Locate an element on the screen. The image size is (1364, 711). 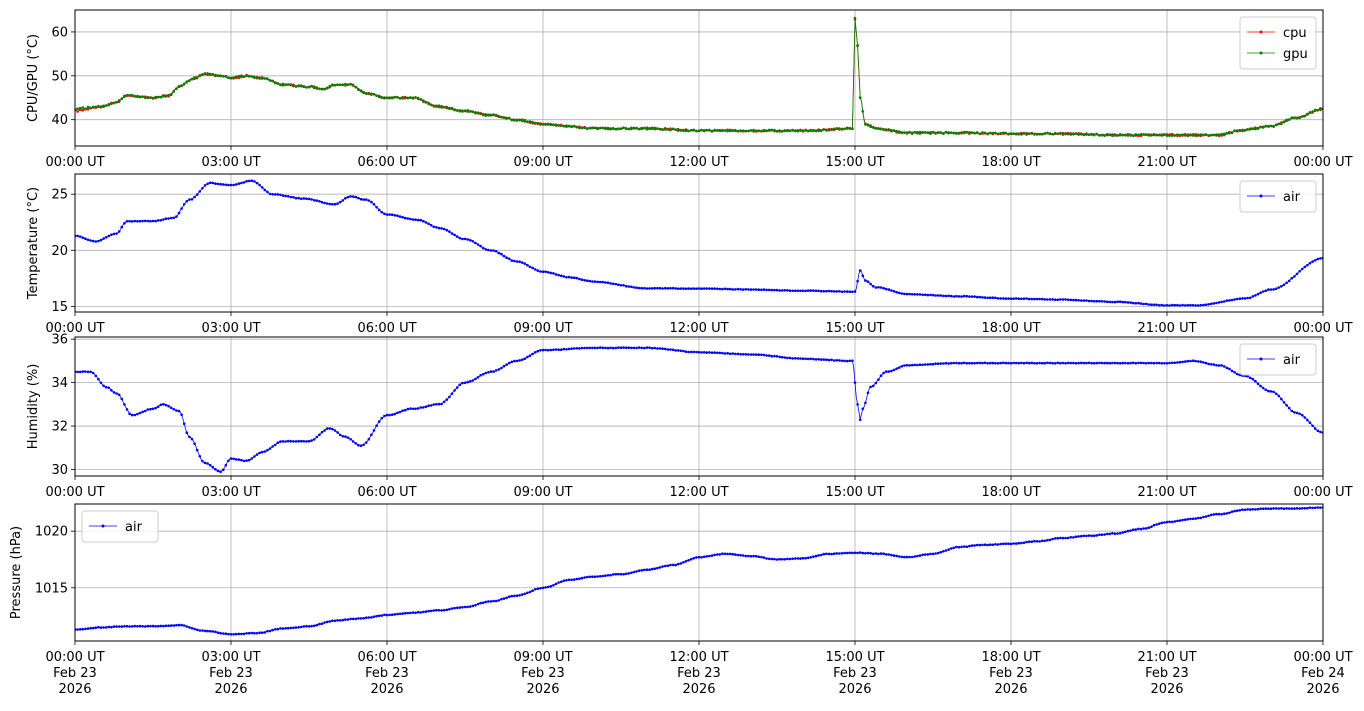
x-tick-label: 03:00 UT Feb 23 2026 is located at coordinates (230, 673).